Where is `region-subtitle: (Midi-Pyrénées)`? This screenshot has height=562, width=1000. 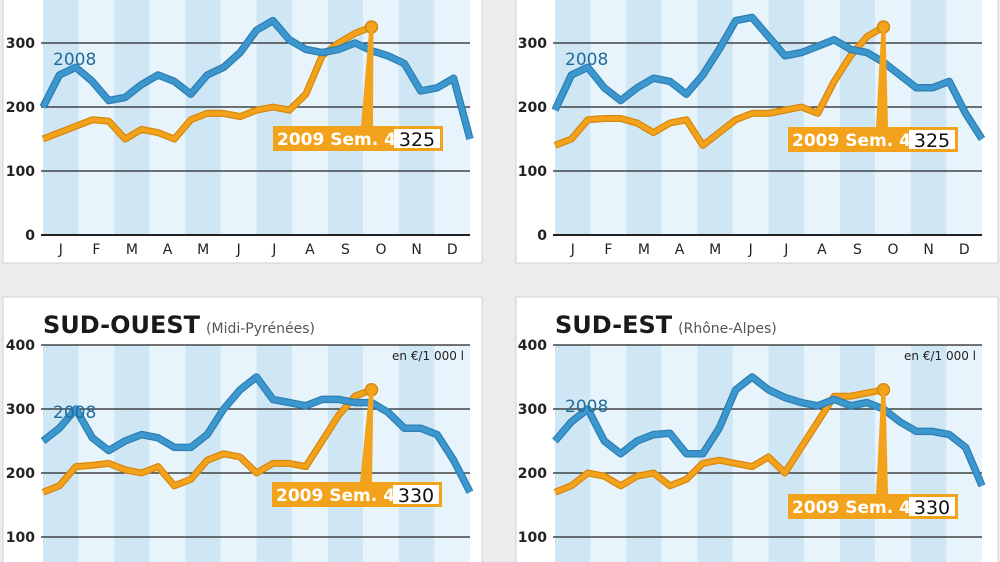 region-subtitle: (Midi-Pyrénées) is located at coordinates (260, 329).